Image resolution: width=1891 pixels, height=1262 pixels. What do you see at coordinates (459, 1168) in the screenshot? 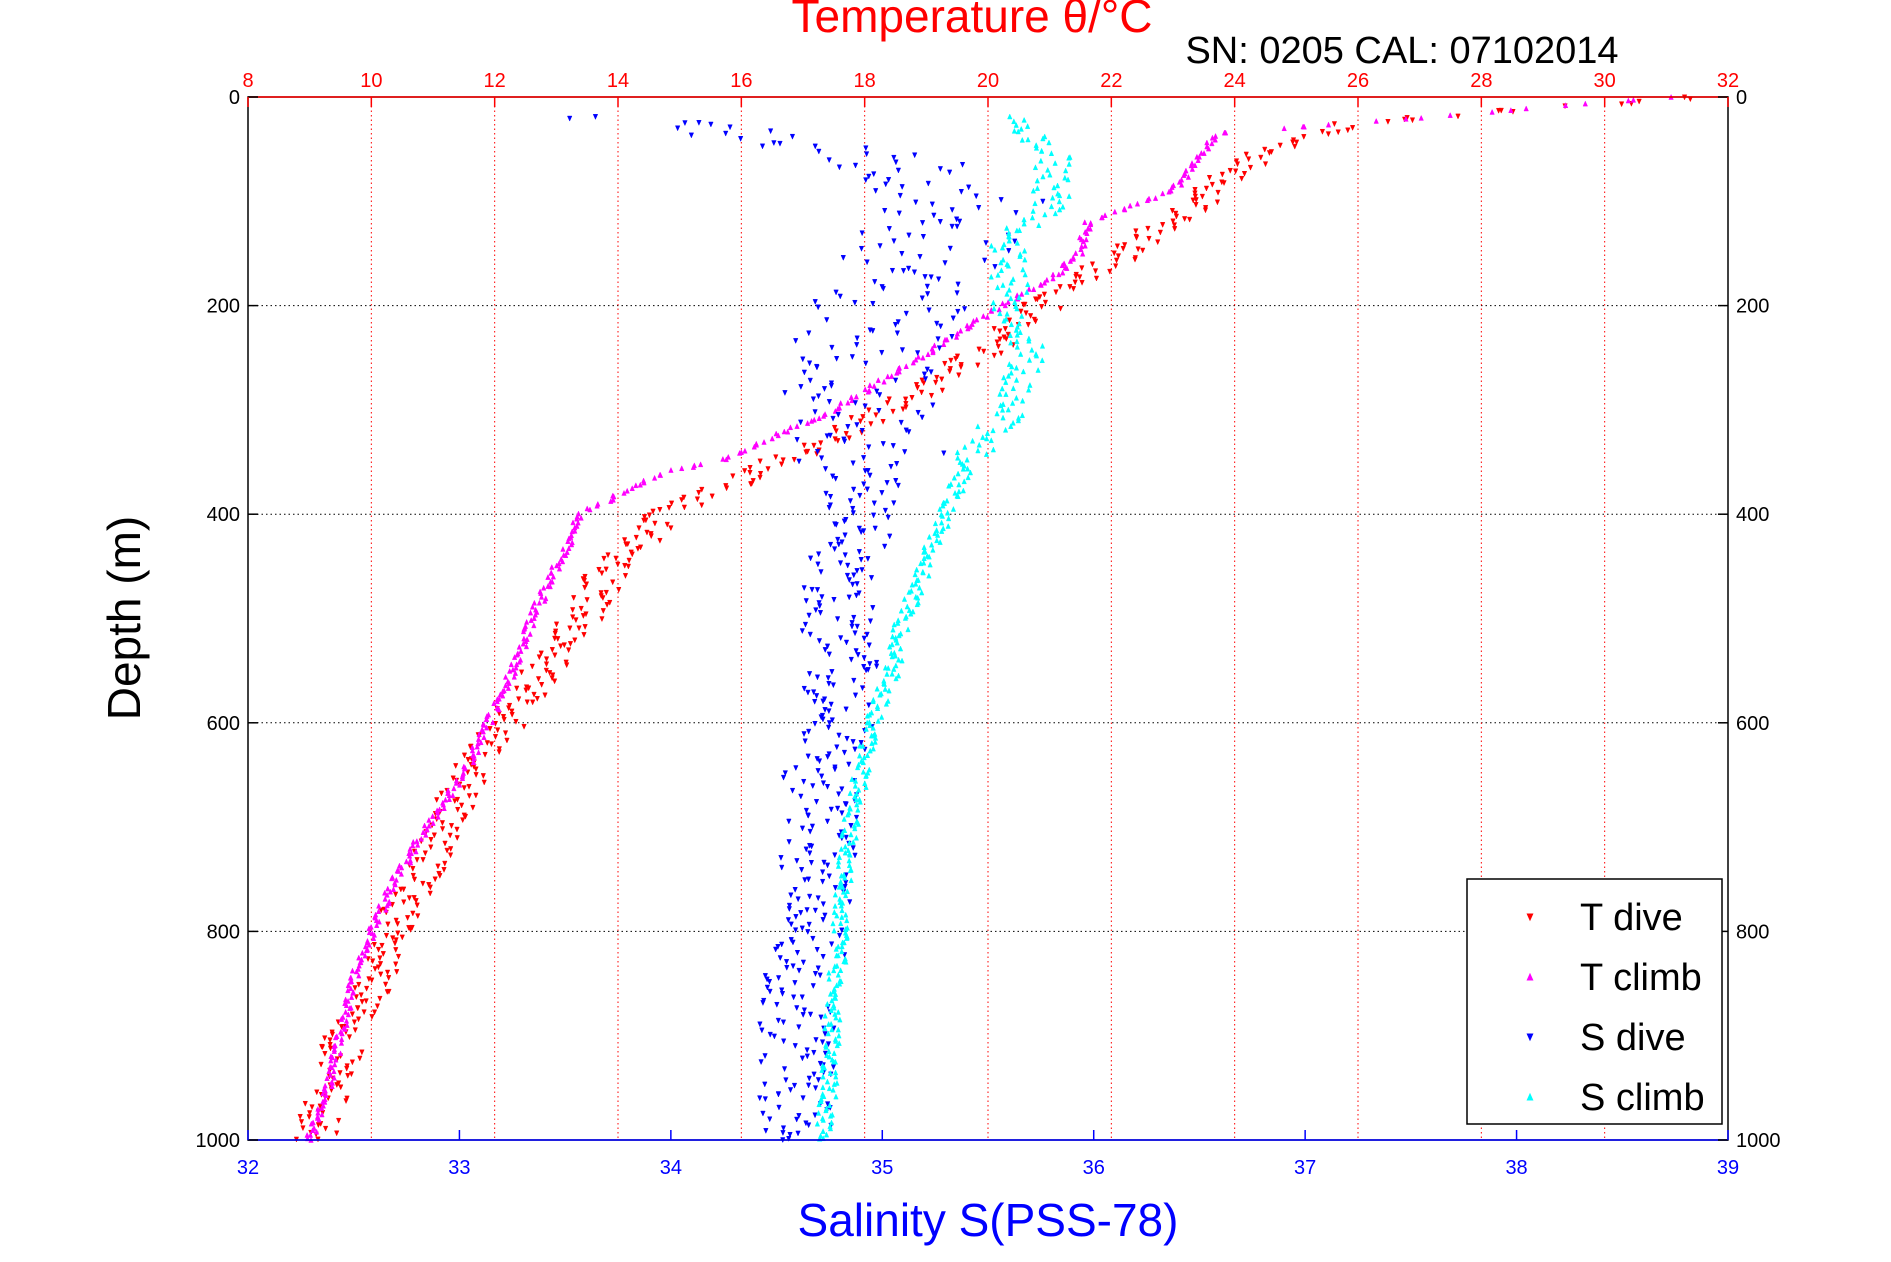
I see `salinity-tick-label: 33` at bounding box center [459, 1168].